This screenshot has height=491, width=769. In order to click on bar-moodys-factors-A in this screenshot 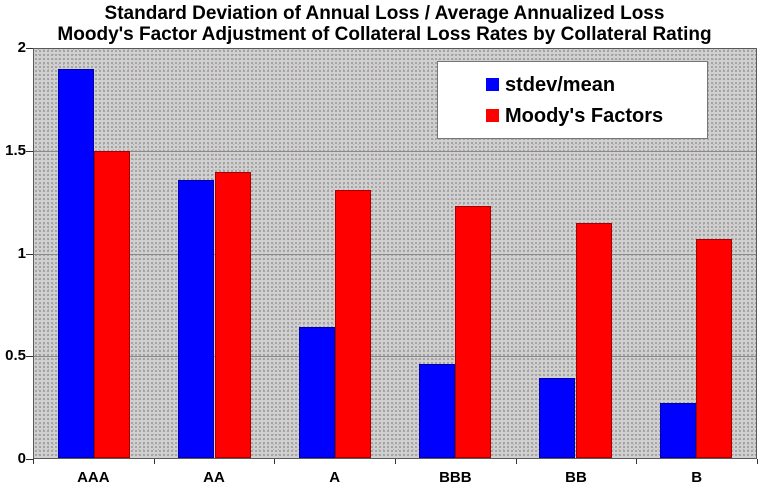, I will do `click(352, 324)`.